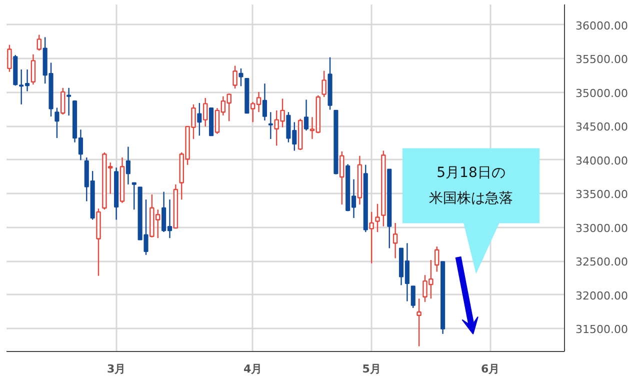  What do you see at coordinates (602, 127) in the screenshot?
I see `y-tick-label: 34500.00` at bounding box center [602, 127].